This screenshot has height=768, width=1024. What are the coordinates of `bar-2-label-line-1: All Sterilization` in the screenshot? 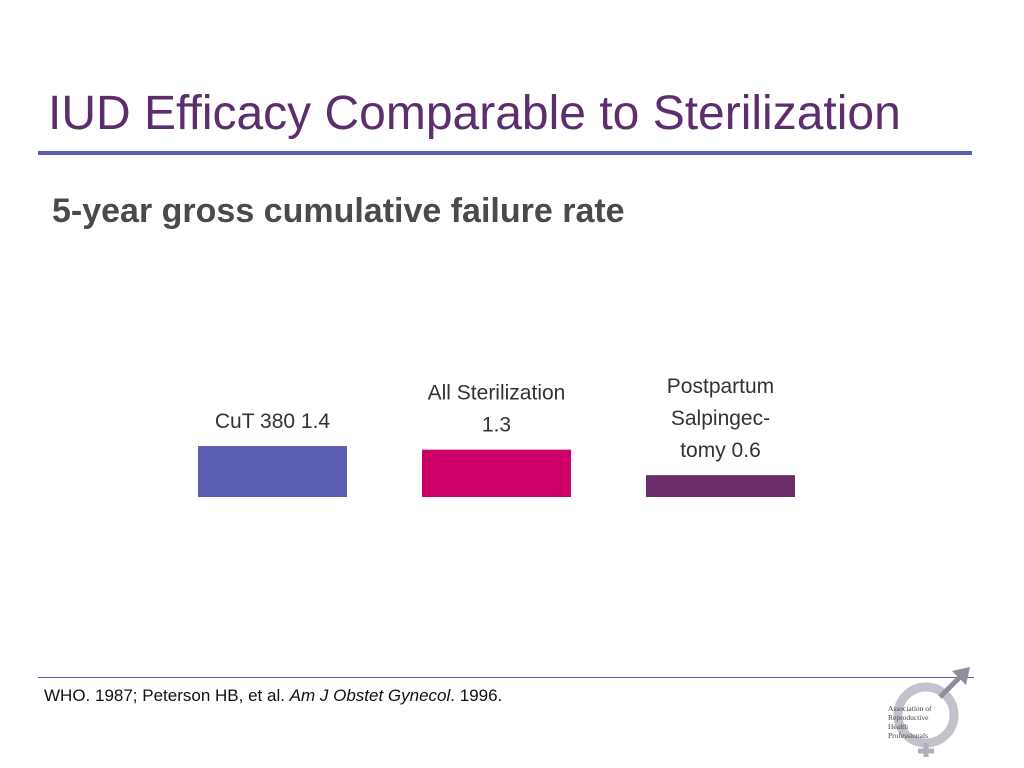 It's located at (497, 393).